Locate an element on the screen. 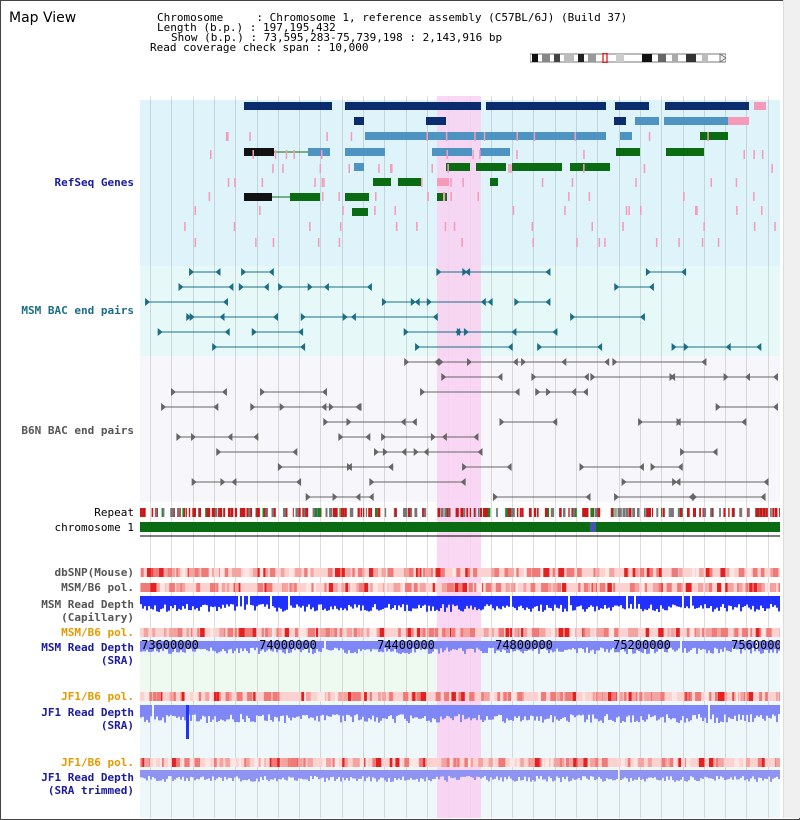 Image resolution: width=800 pixels, height=820 pixels. msm-read-depth-sra-label: MSM Read Depth is located at coordinates (87, 647).